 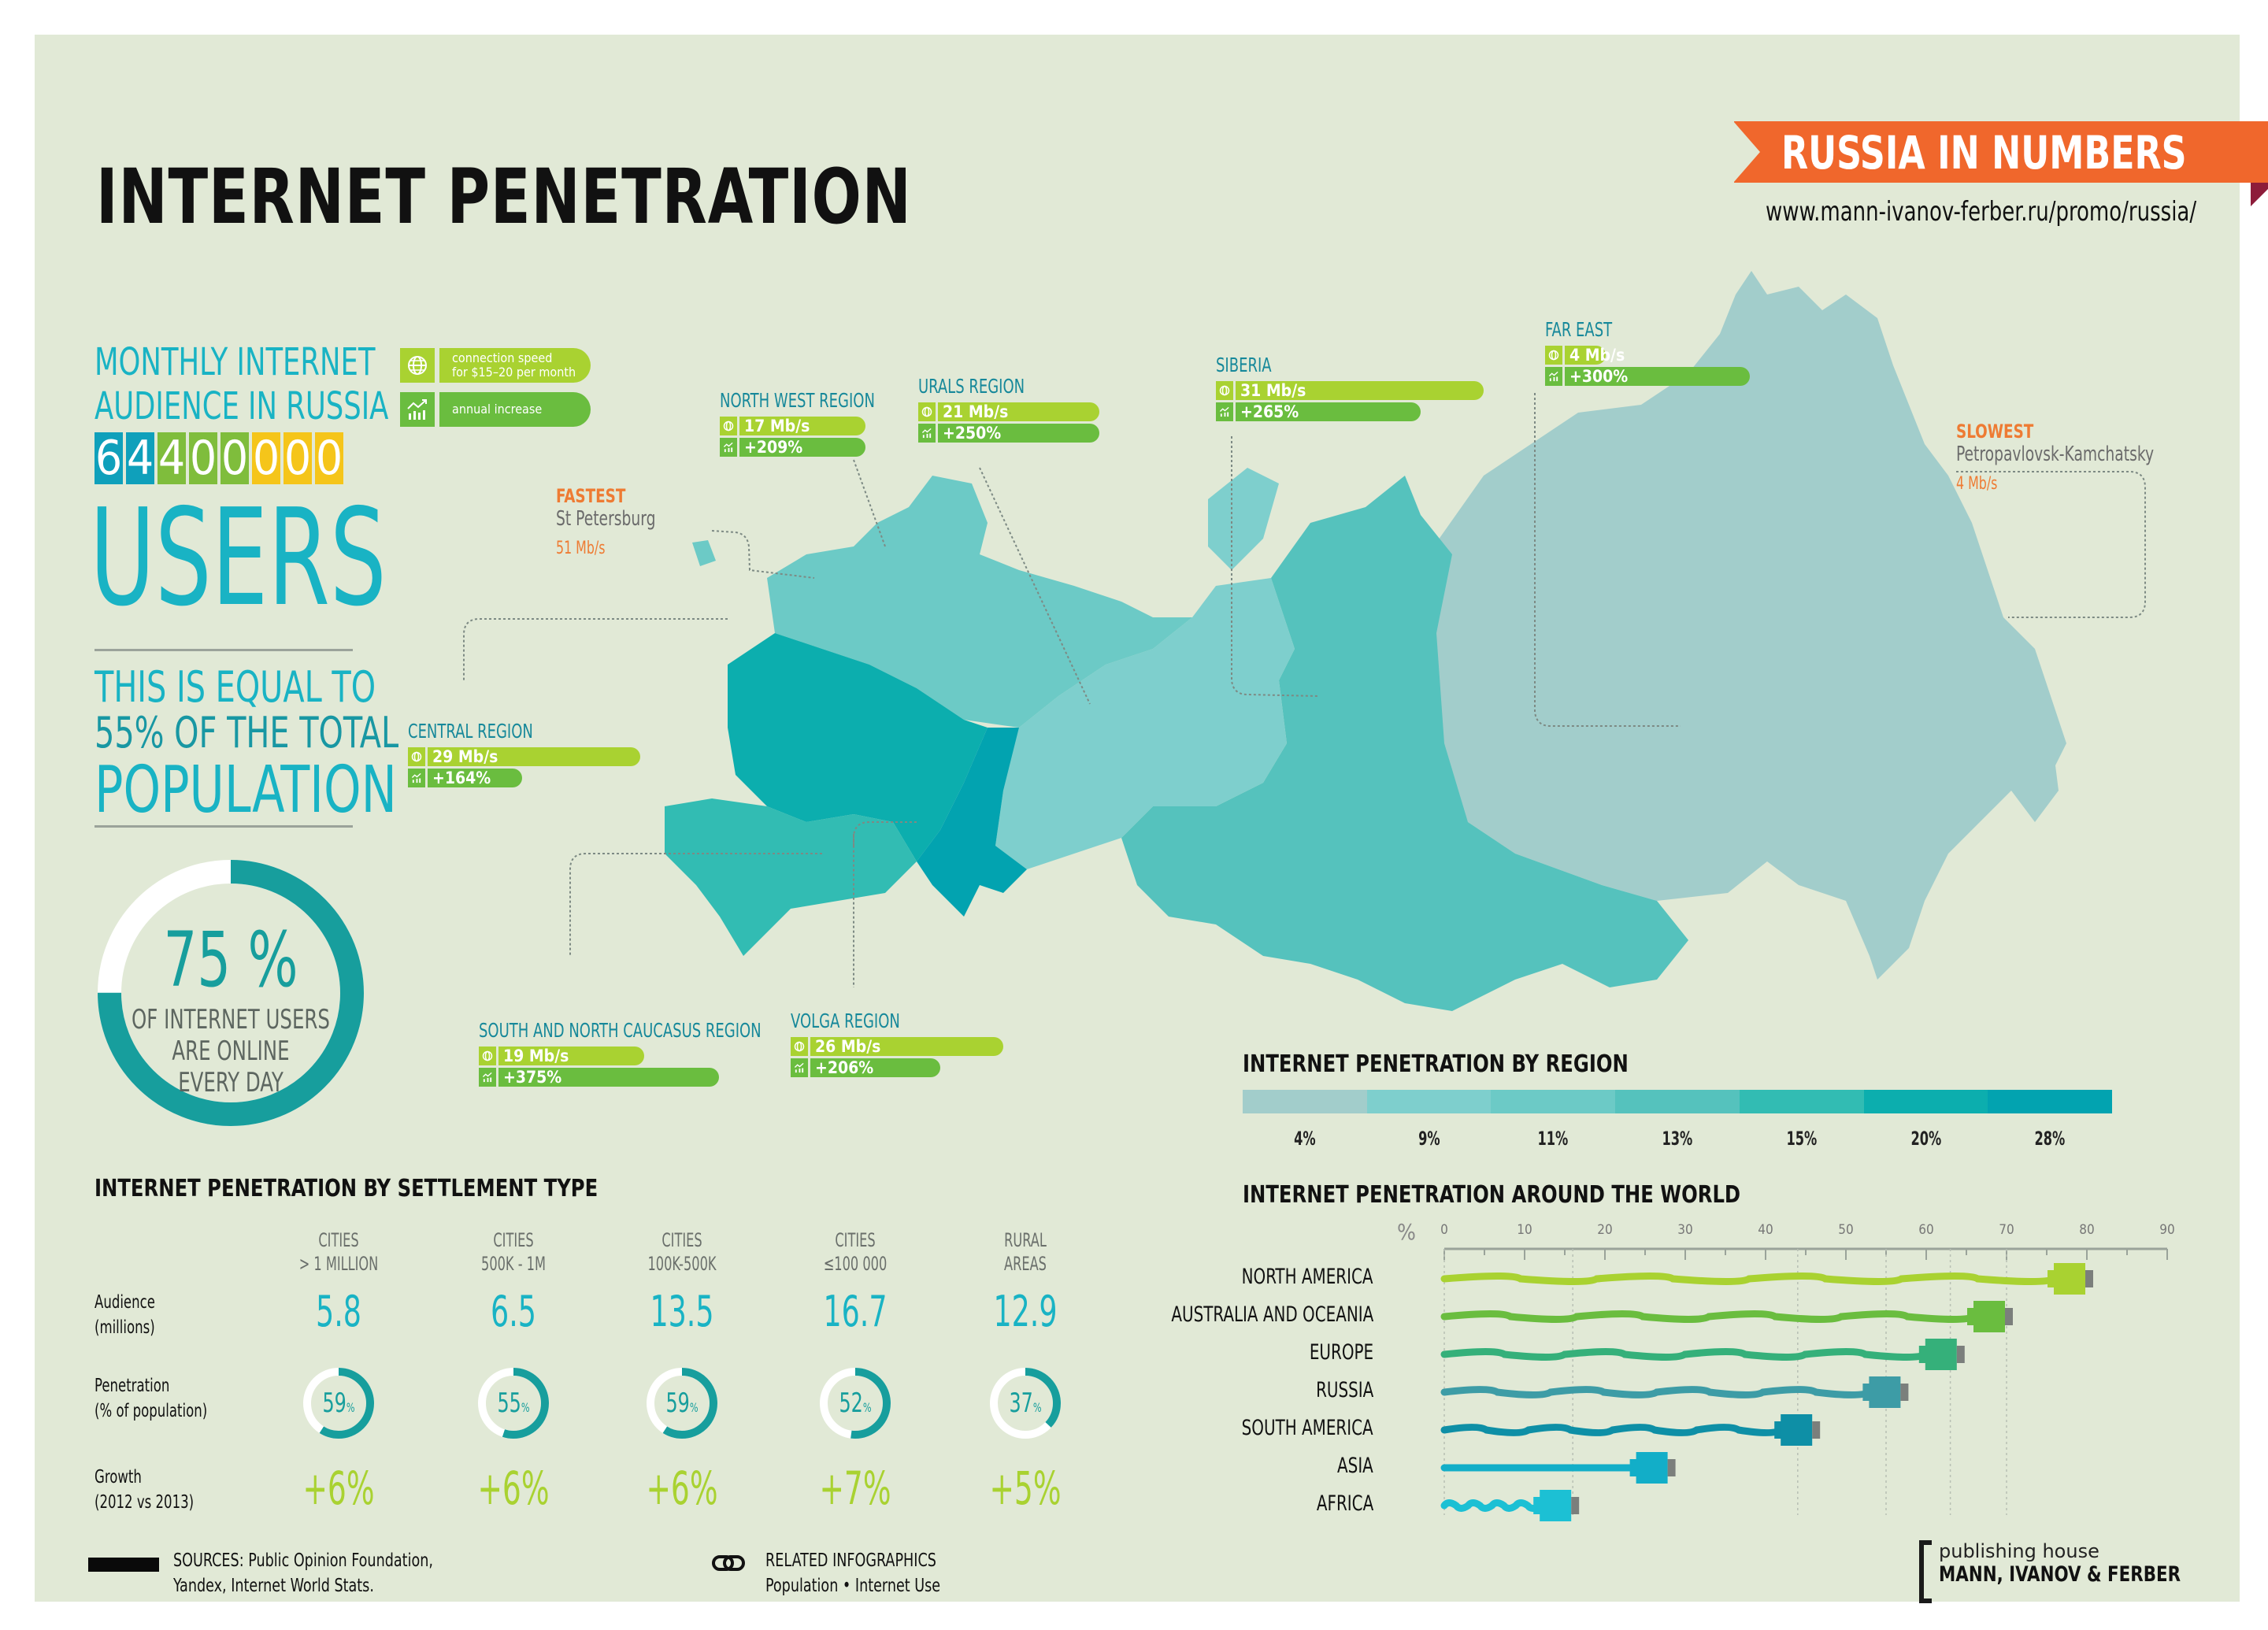 What do you see at coordinates (1018, 433) in the screenshot?
I see `region-increase: +250%` at bounding box center [1018, 433].